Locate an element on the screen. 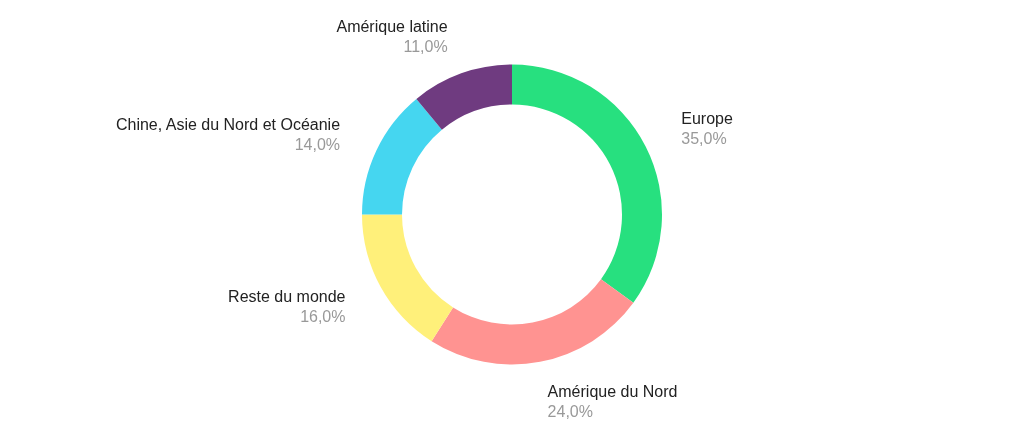 This screenshot has height=429, width=1024. slice-label: Amérique du Nord is located at coordinates (612, 392).